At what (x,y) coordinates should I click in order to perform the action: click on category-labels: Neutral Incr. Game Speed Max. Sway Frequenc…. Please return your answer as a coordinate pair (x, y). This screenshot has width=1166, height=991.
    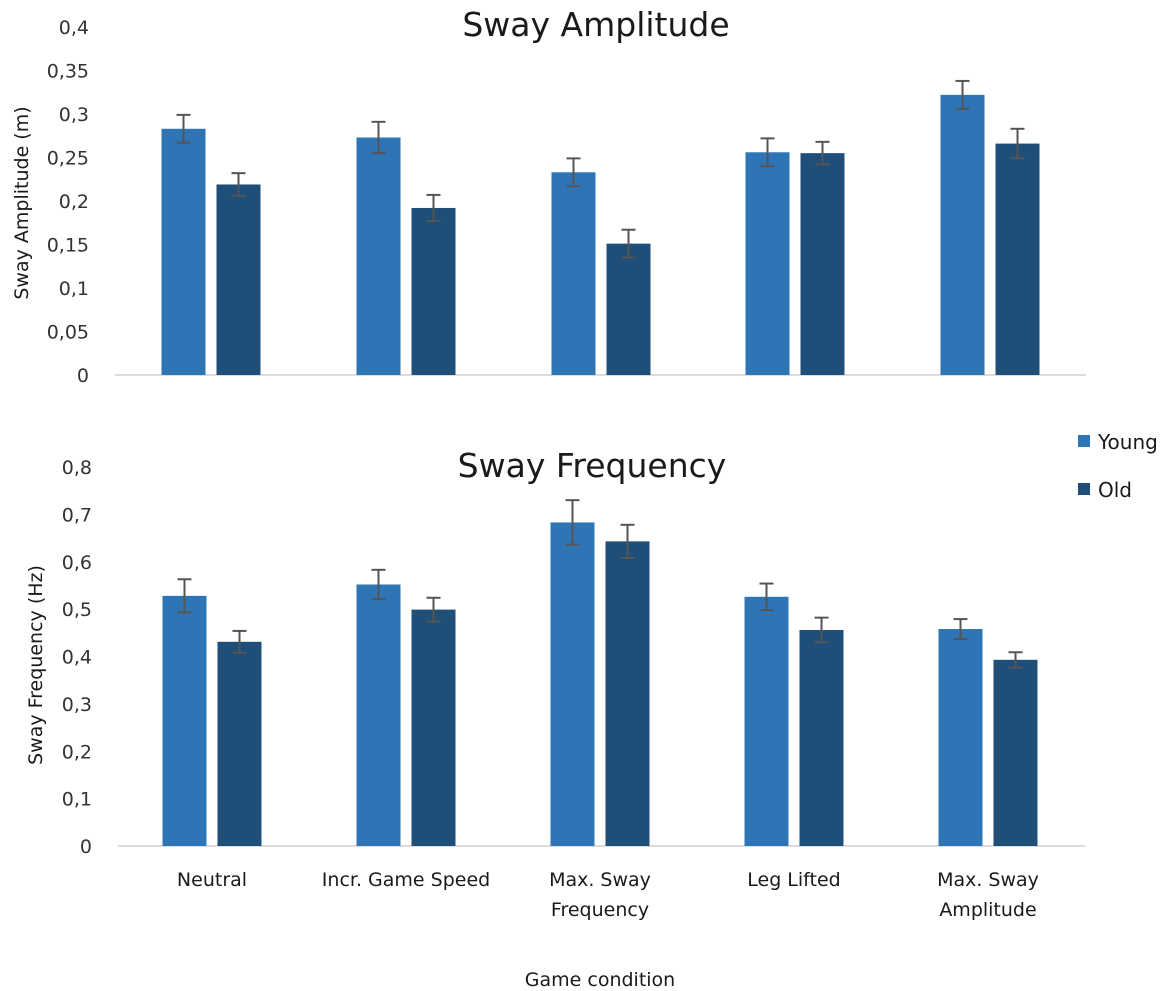
    Looking at the image, I should click on (608, 895).